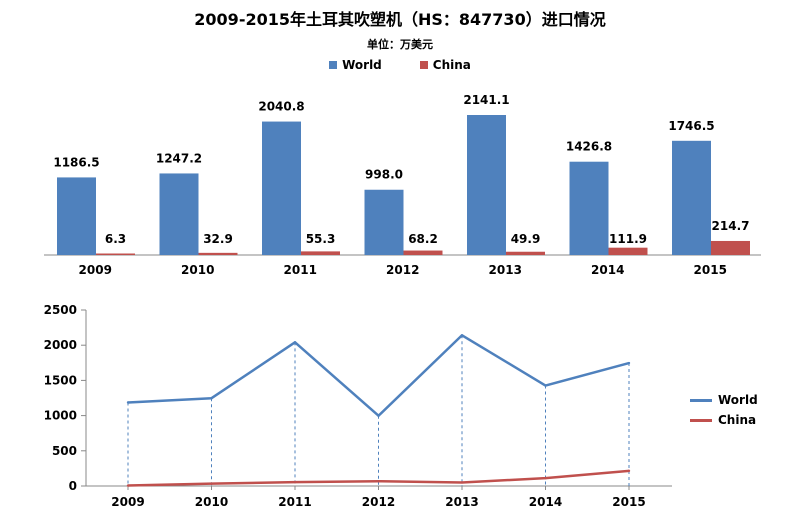 Image resolution: width=800 pixels, height=519 pixels. What do you see at coordinates (197, 270) in the screenshot?
I see `bar-x-tick-2010: 2010` at bounding box center [197, 270].